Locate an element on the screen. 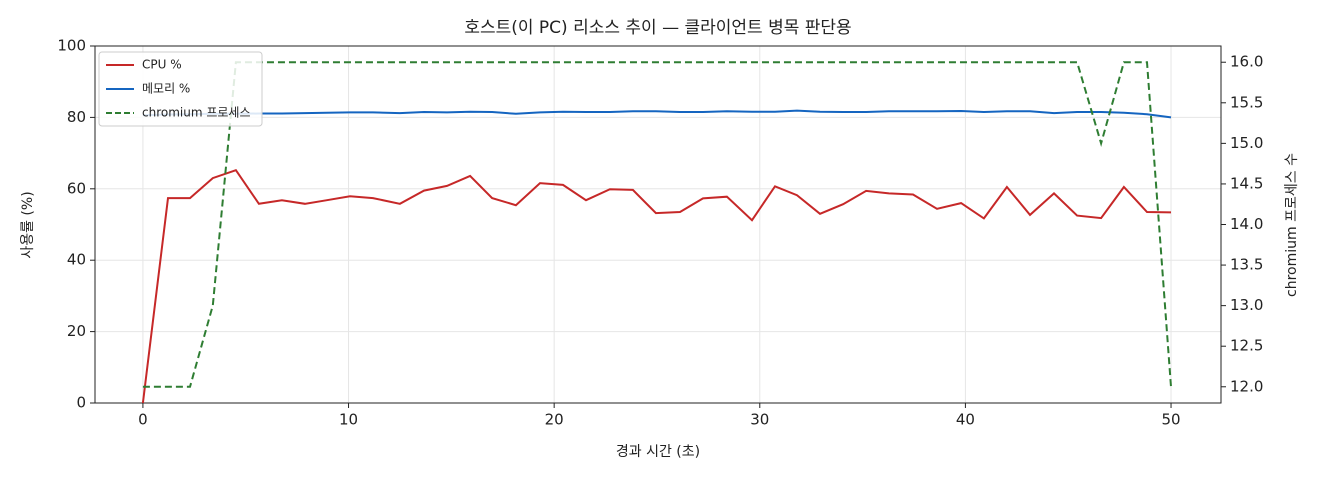  y-tick-label: 100 is located at coordinates (71, 46).